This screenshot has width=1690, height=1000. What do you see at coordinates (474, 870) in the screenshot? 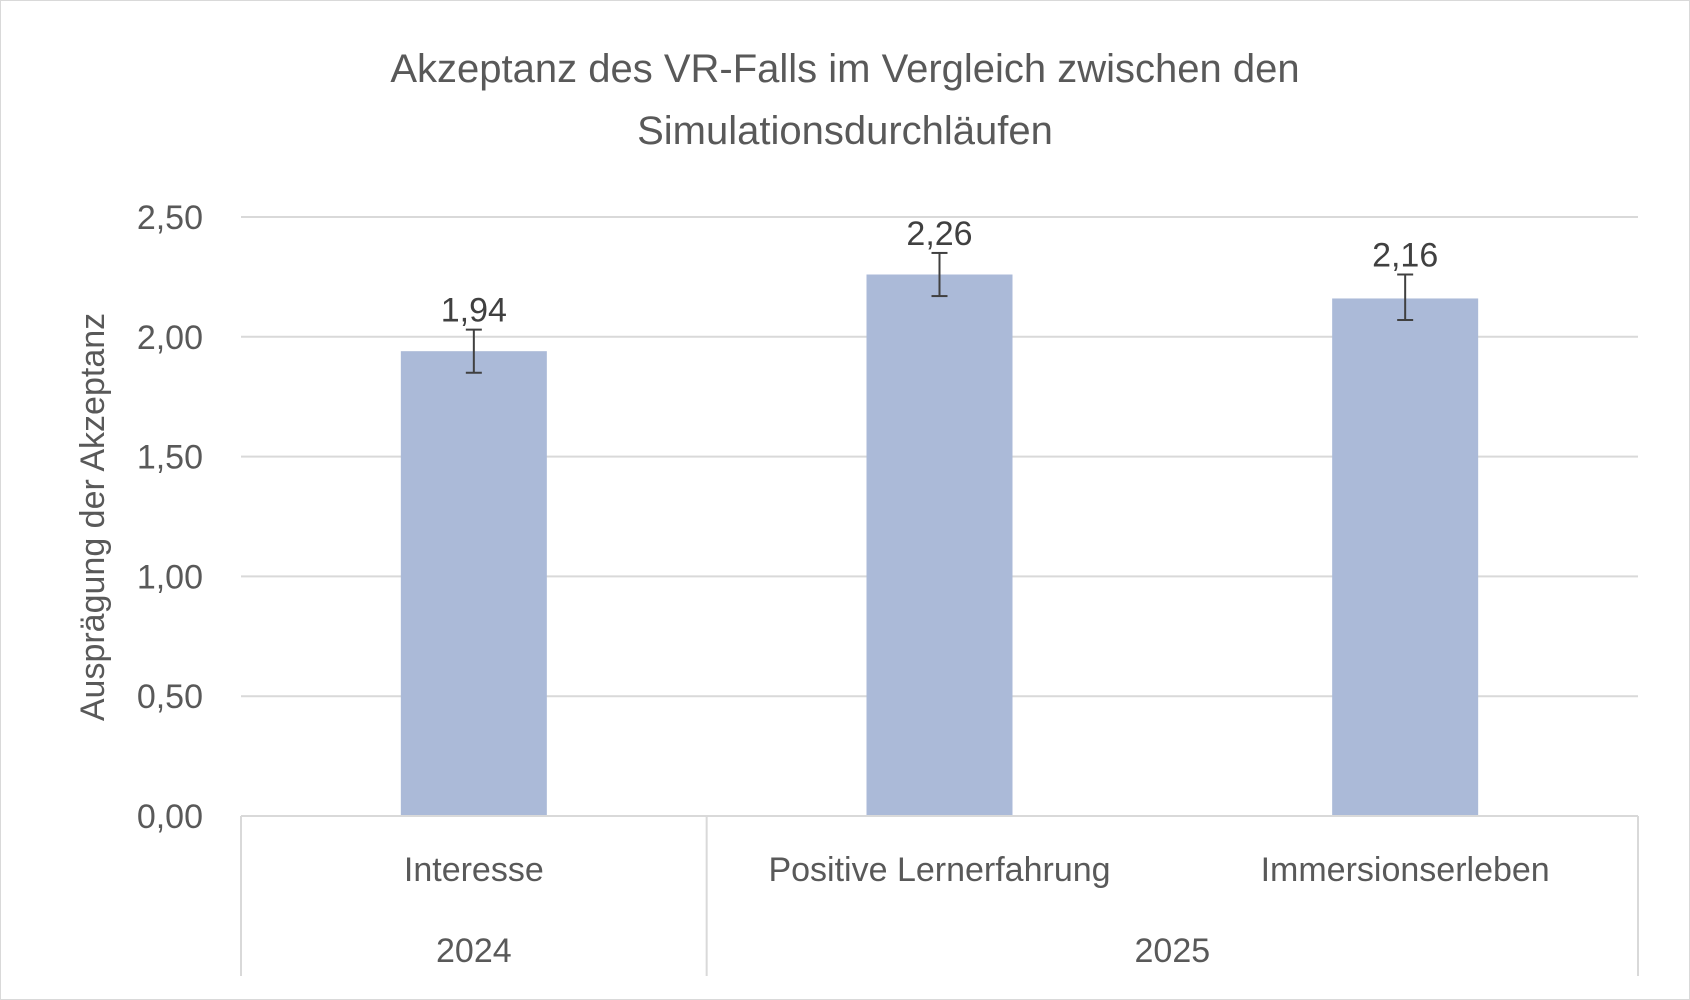
I see `x-category-label-0: Interesse` at bounding box center [474, 870].